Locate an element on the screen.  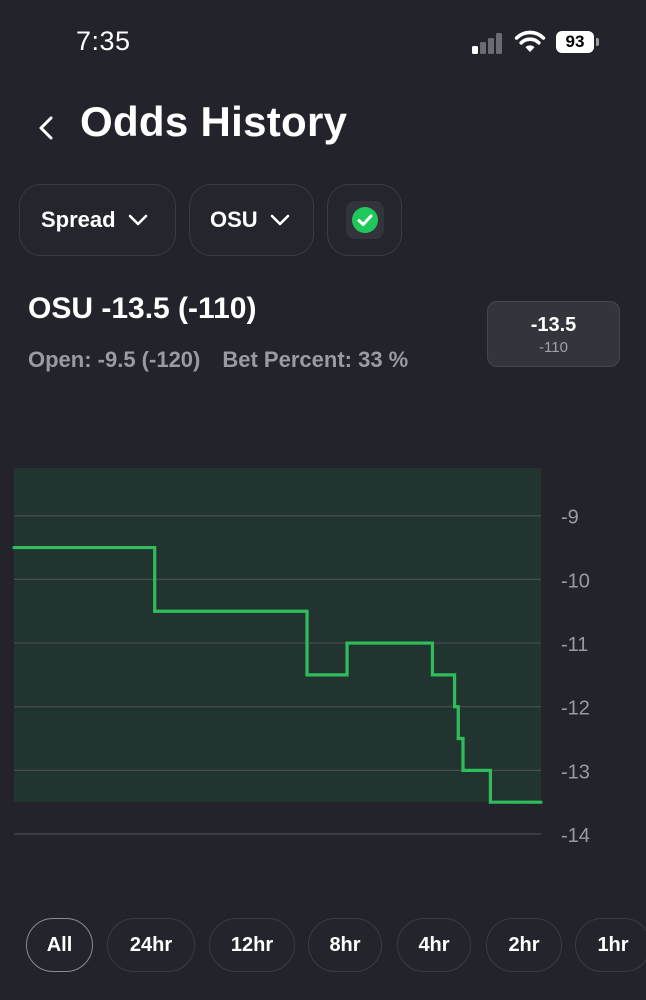
open-line: Open: -9.5 (-120) is located at coordinates (114, 359).